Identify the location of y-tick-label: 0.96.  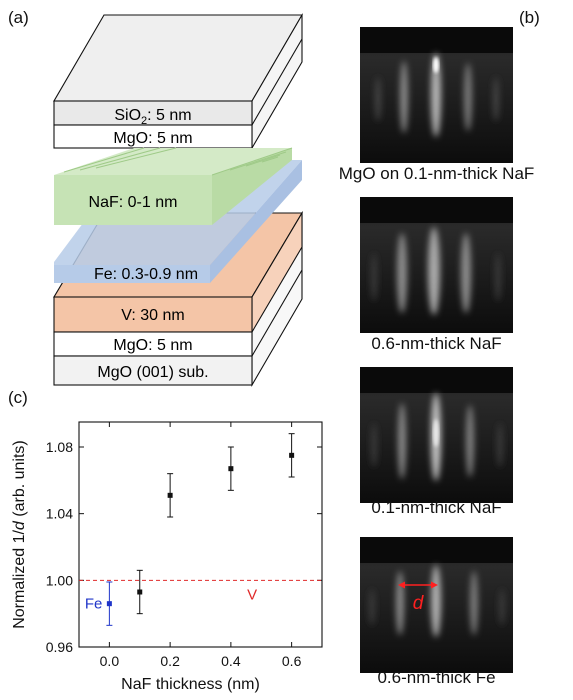
(59, 647).